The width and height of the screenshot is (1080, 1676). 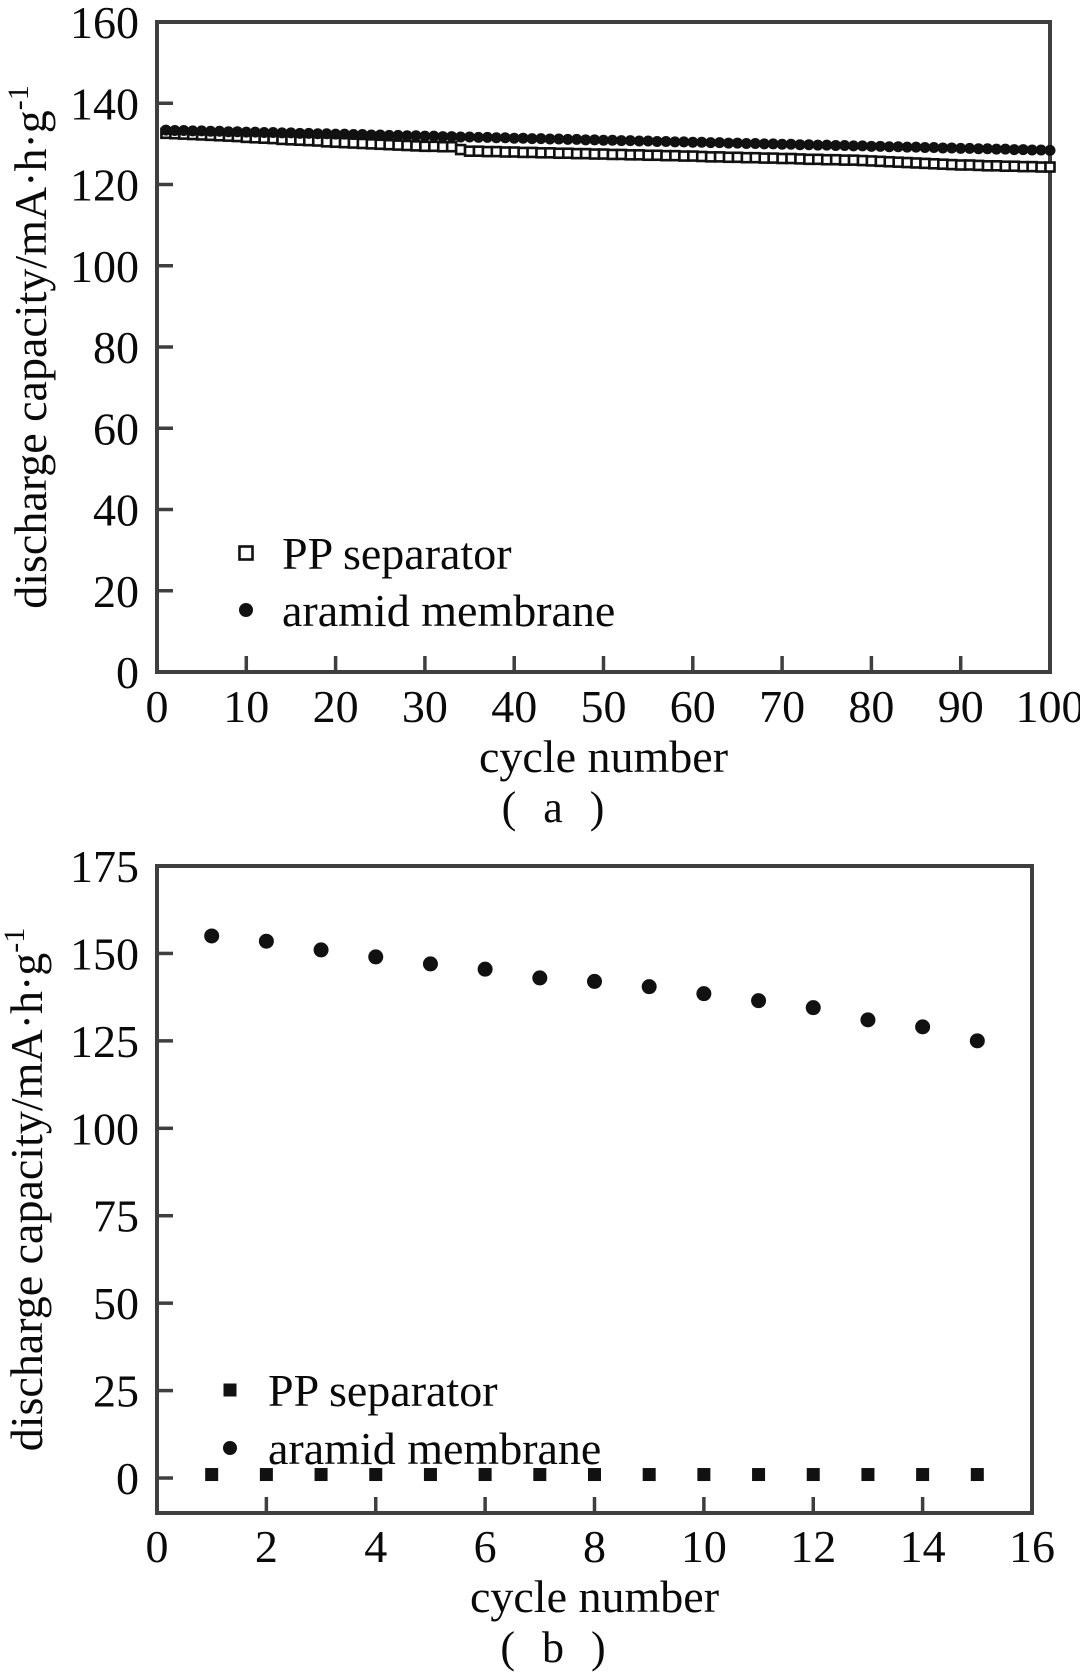 I want to click on y-tick-label: 150, so click(x=104, y=953).